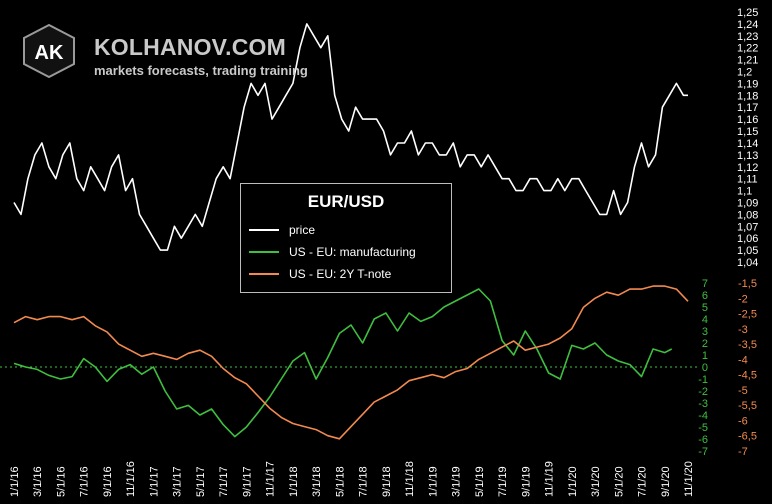 This screenshot has height=504, width=772. What do you see at coordinates (747, 156) in the screenshot?
I see `price-tick-label: 1,13` at bounding box center [747, 156].